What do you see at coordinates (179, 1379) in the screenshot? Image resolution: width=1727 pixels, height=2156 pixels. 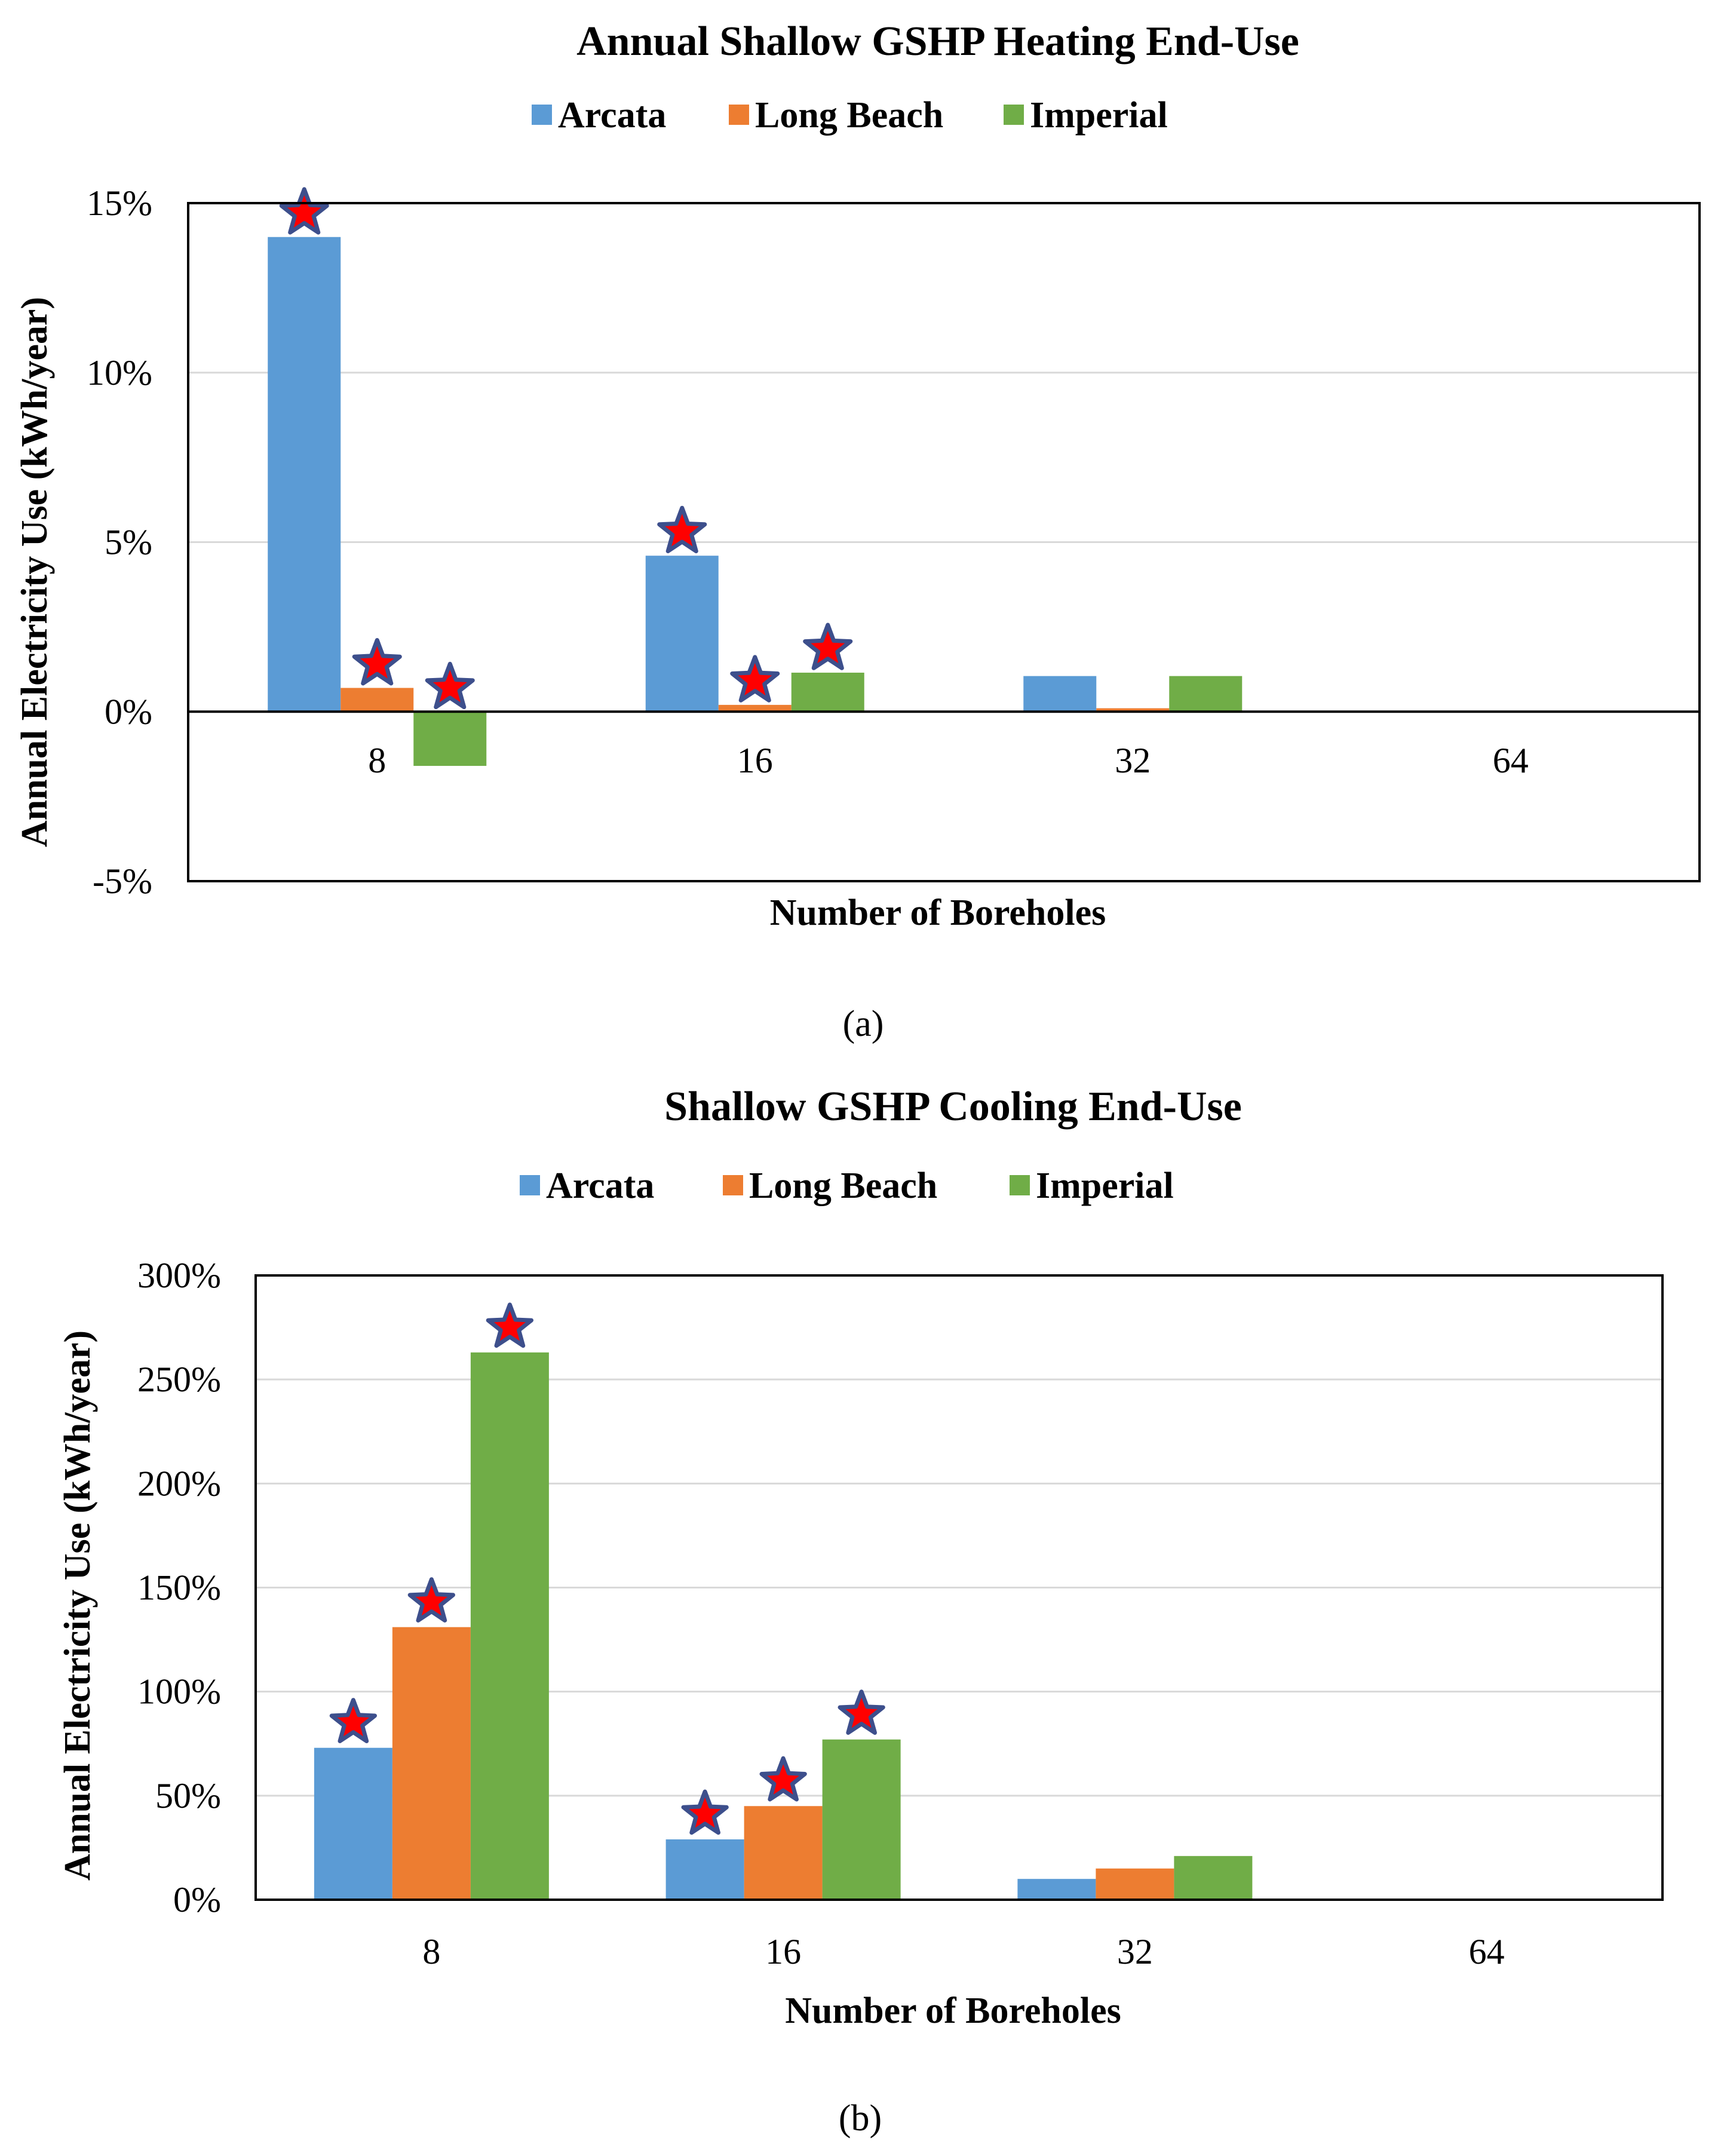 I see `y-tick-label: 250%` at bounding box center [179, 1379].